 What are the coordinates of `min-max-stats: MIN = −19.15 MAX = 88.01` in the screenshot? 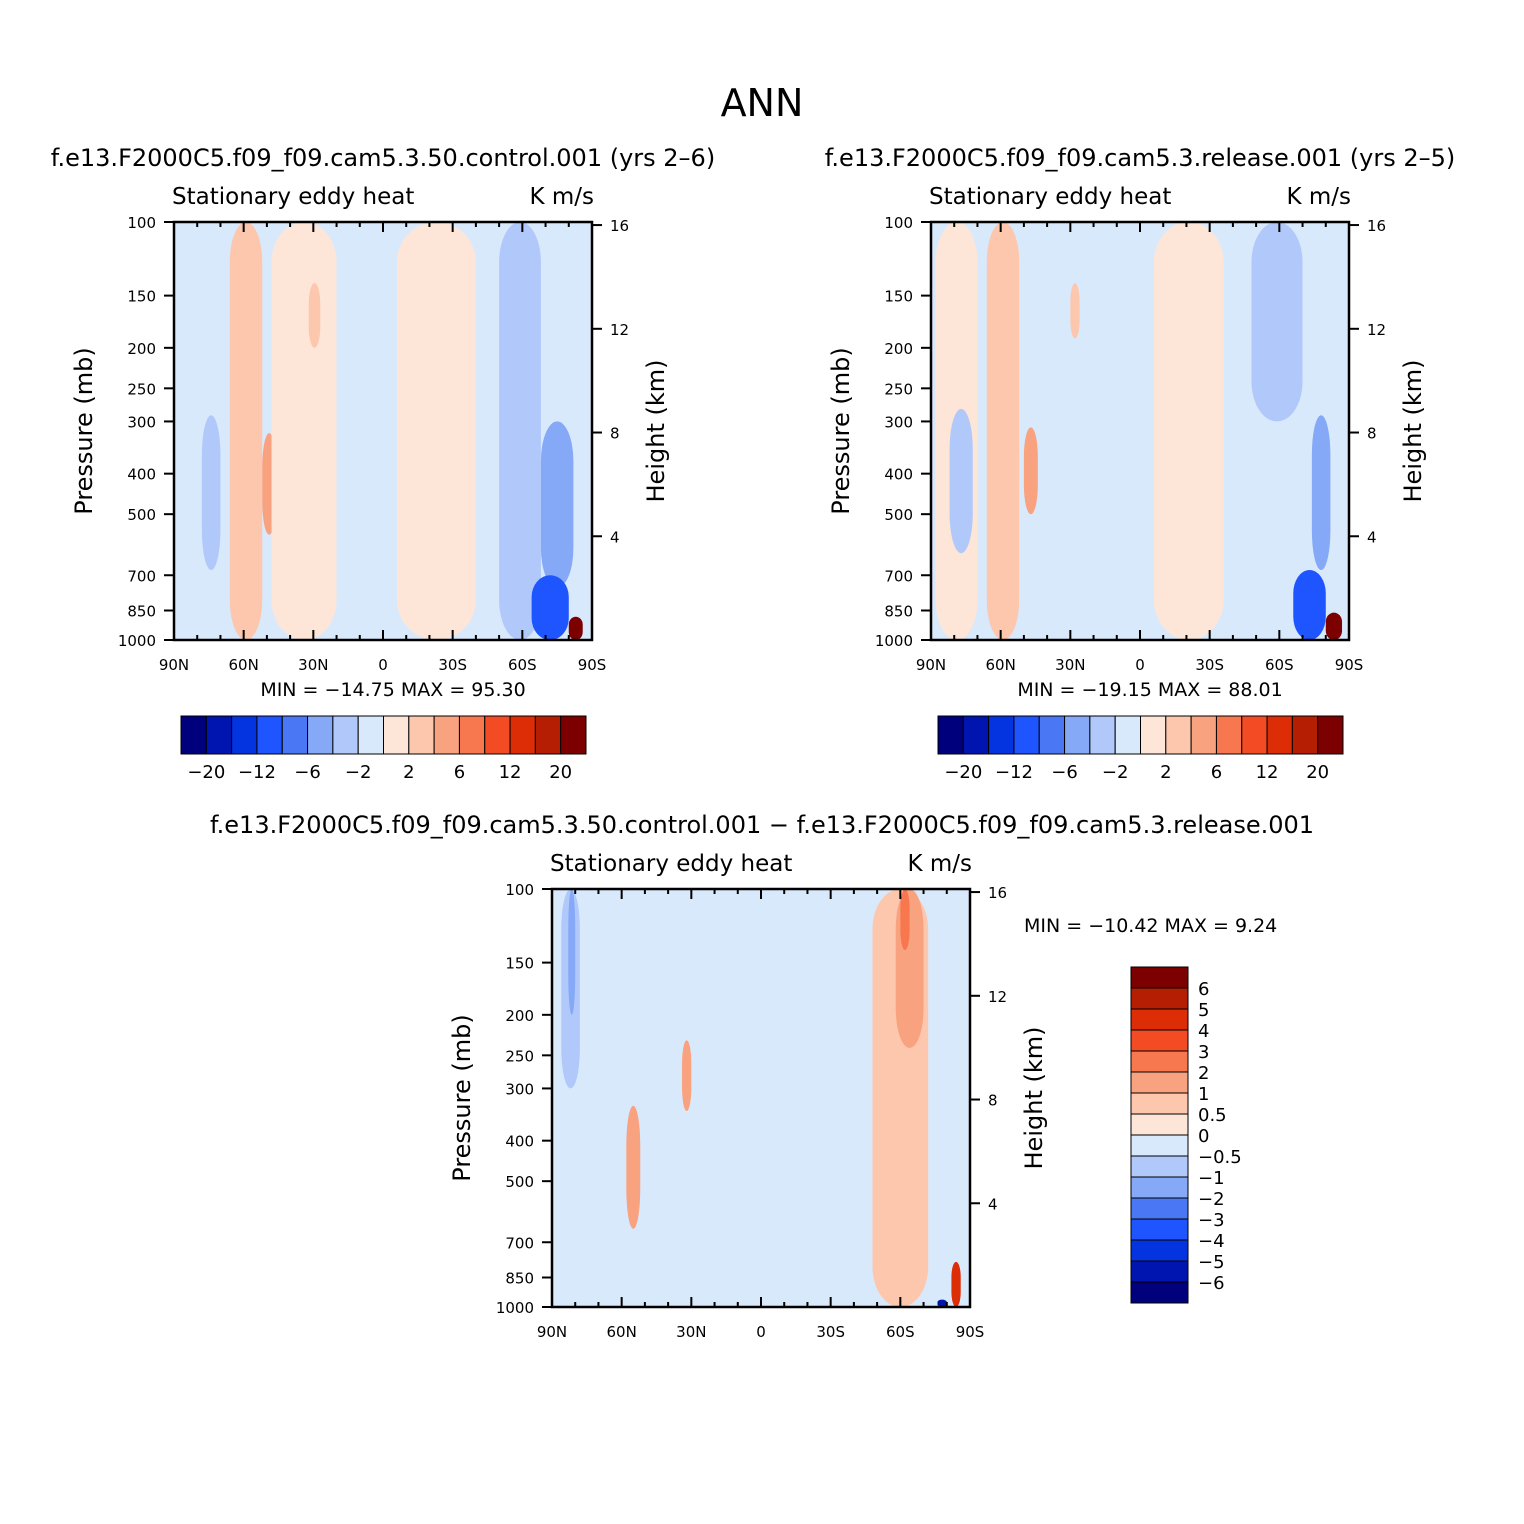 It's located at (1149, 690).